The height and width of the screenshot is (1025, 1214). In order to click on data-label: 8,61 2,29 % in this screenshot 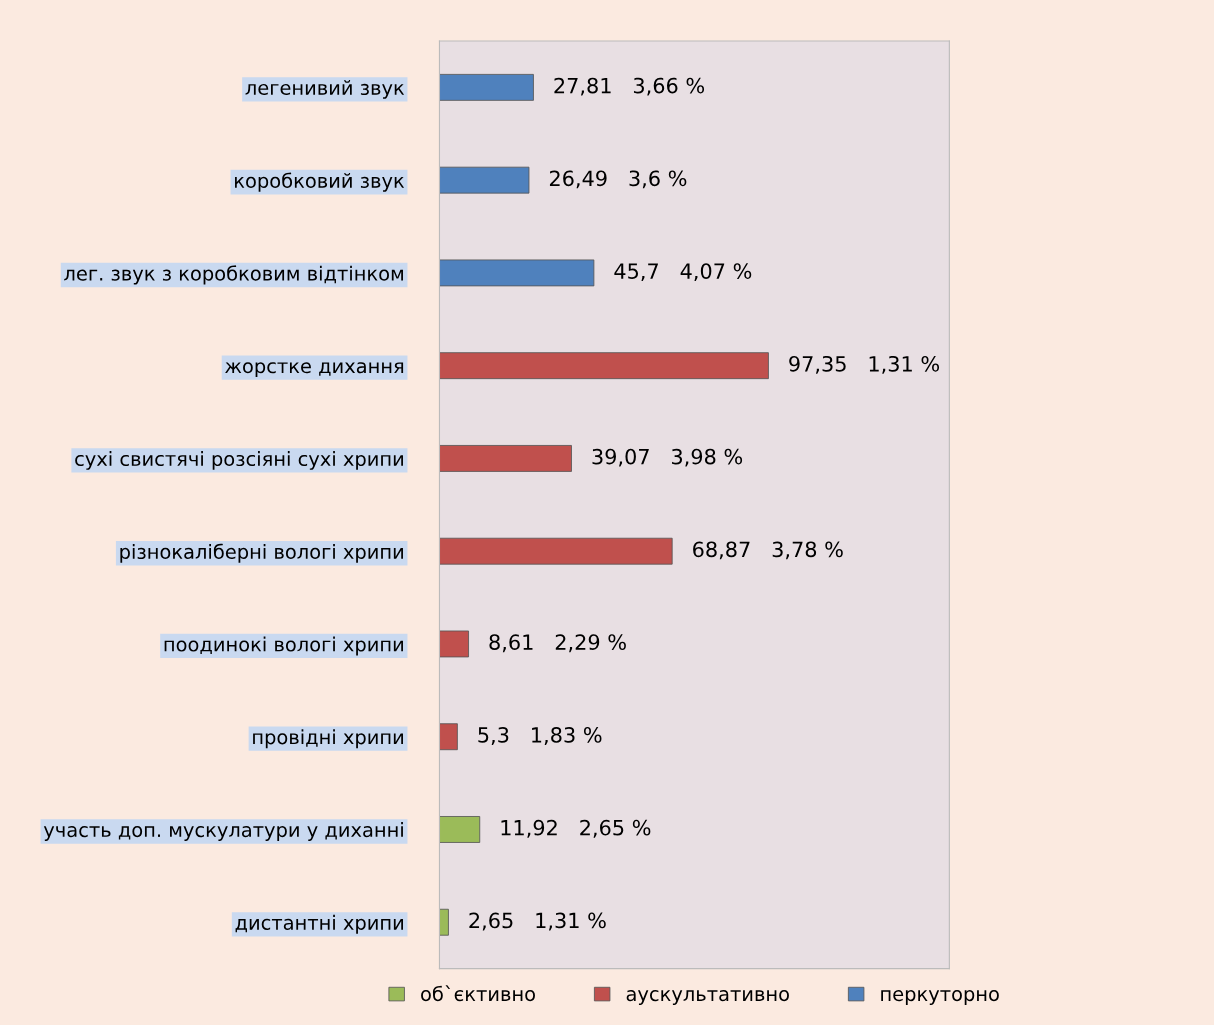, I will do `click(557, 643)`.